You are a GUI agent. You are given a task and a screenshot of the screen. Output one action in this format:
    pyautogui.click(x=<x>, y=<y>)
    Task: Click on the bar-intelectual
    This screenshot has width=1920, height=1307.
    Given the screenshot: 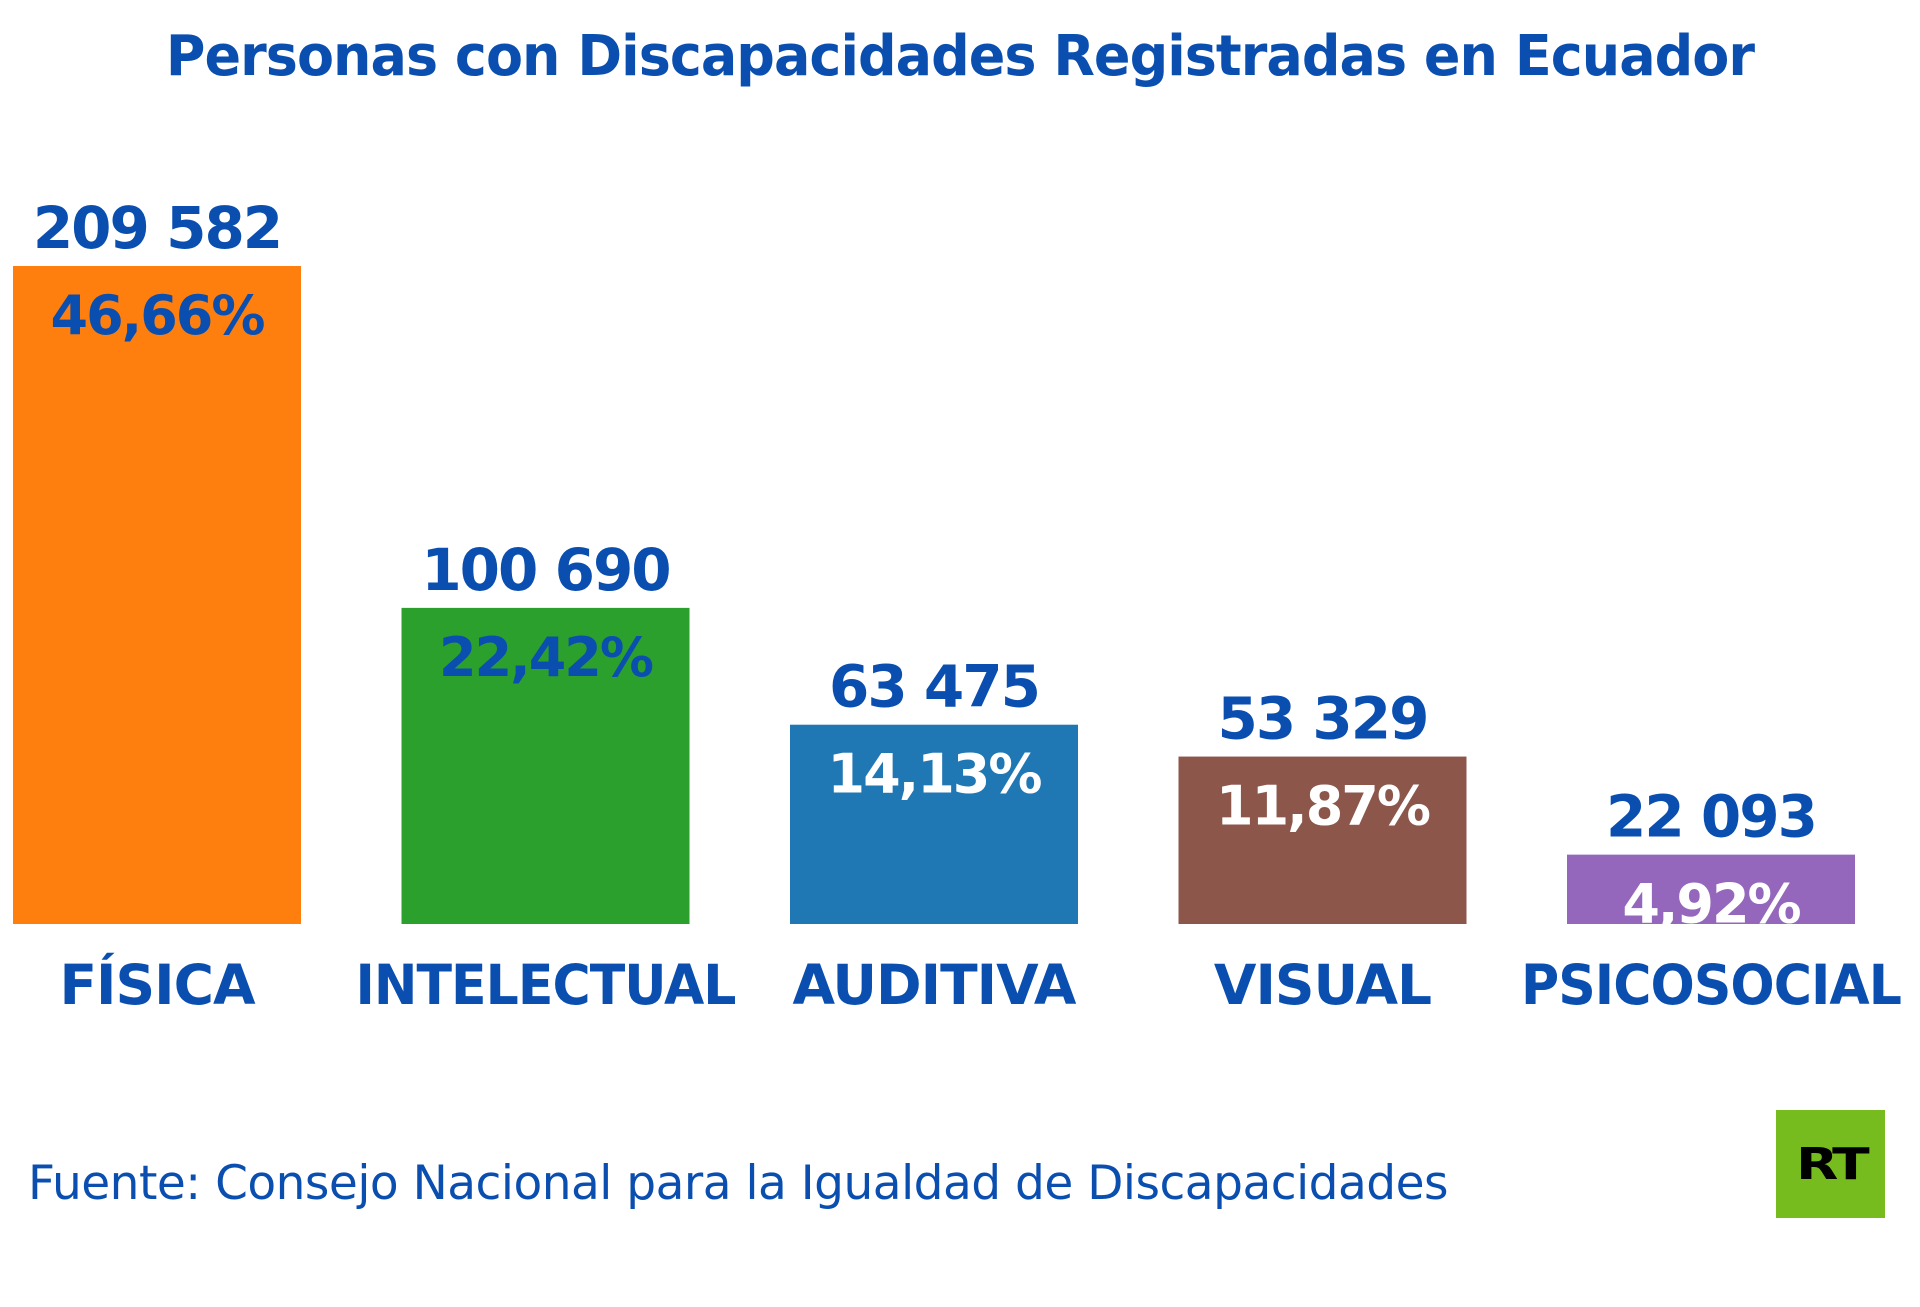 What is the action you would take?
    pyautogui.click(x=545, y=765)
    